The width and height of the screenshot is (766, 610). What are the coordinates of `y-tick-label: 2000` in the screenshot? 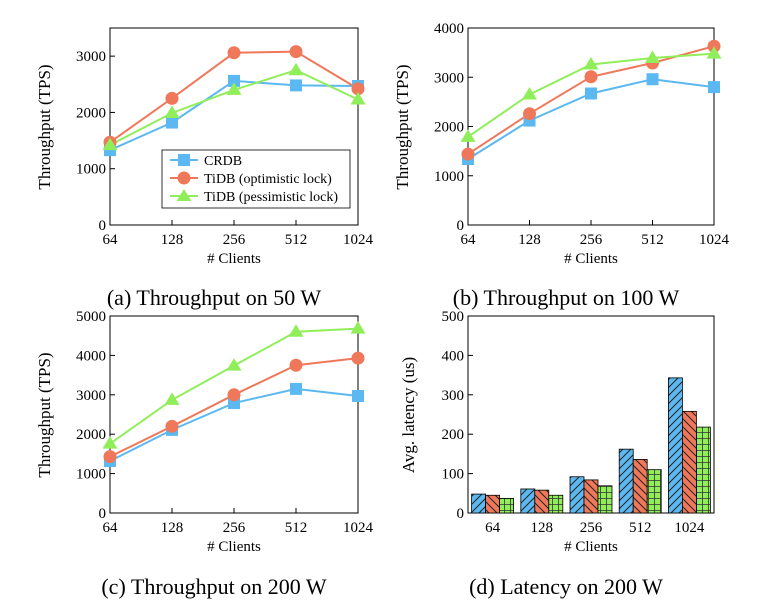 It's located at (91, 113).